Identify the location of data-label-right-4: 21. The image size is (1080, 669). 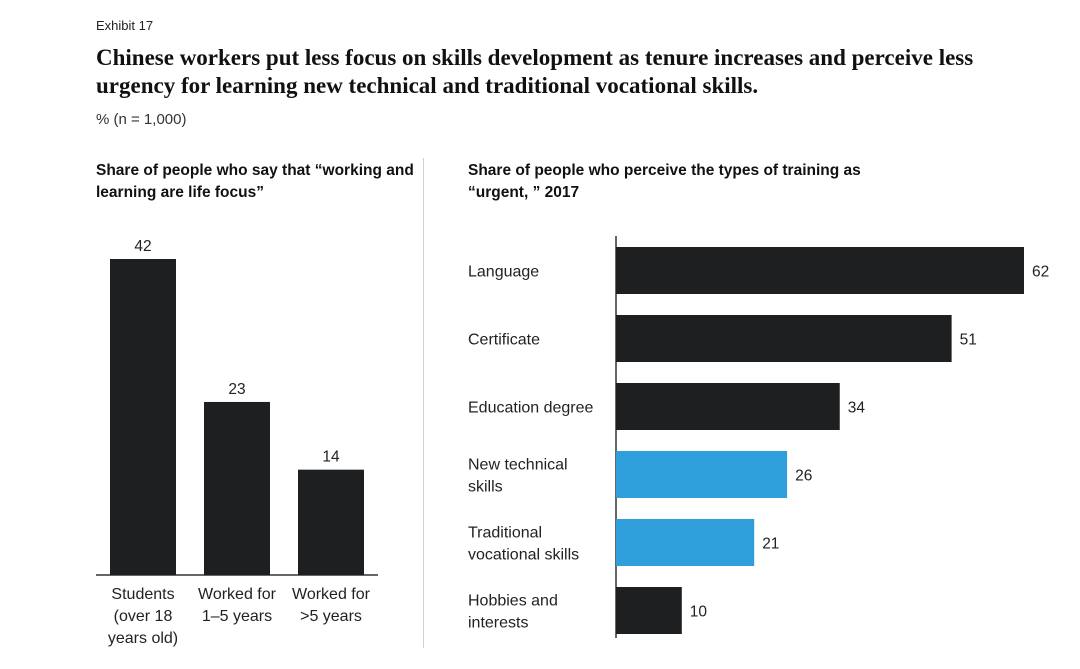
(770, 544).